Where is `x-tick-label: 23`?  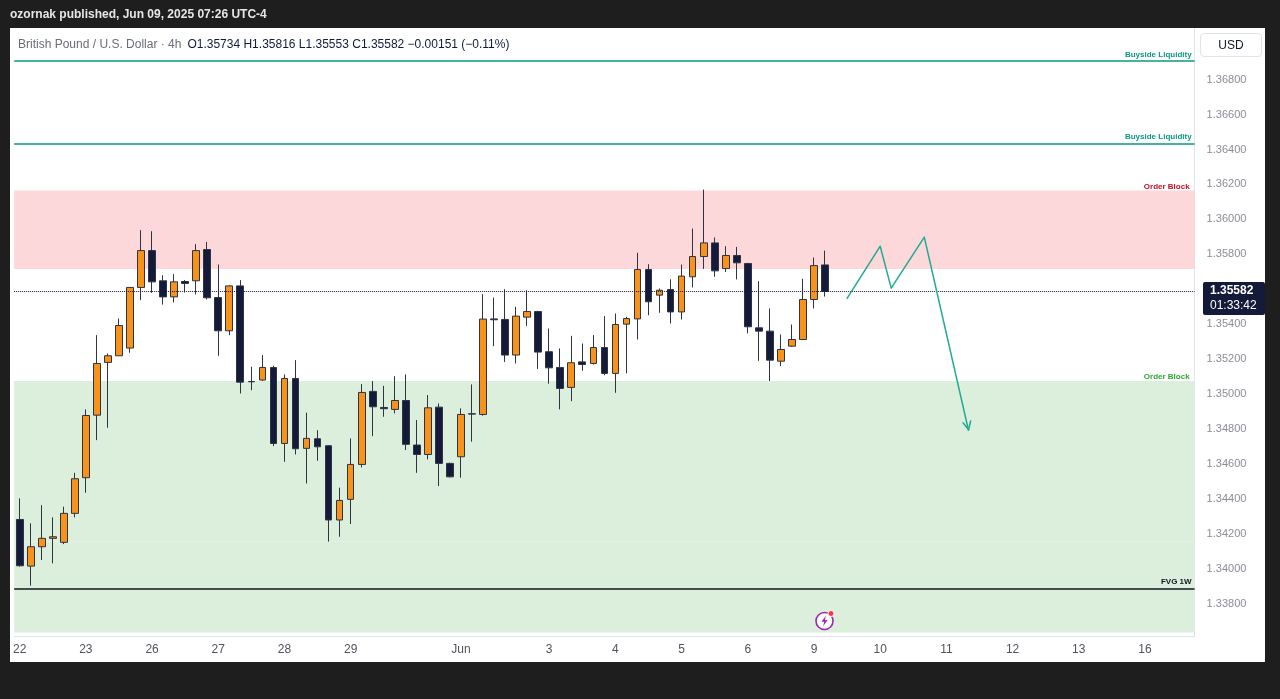 x-tick-label: 23 is located at coordinates (86, 649).